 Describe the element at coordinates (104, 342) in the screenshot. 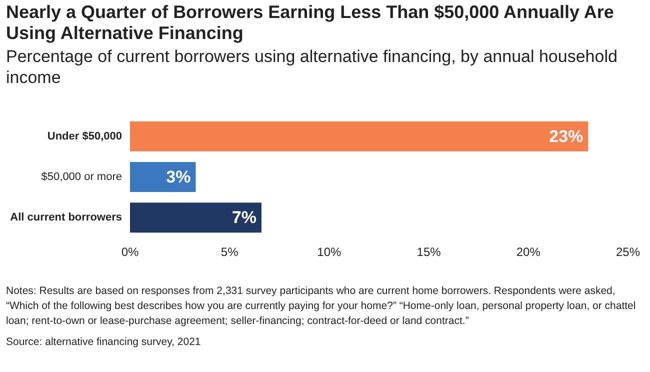

I see `source-note: Source: alternative financing survey, 2021` at that location.